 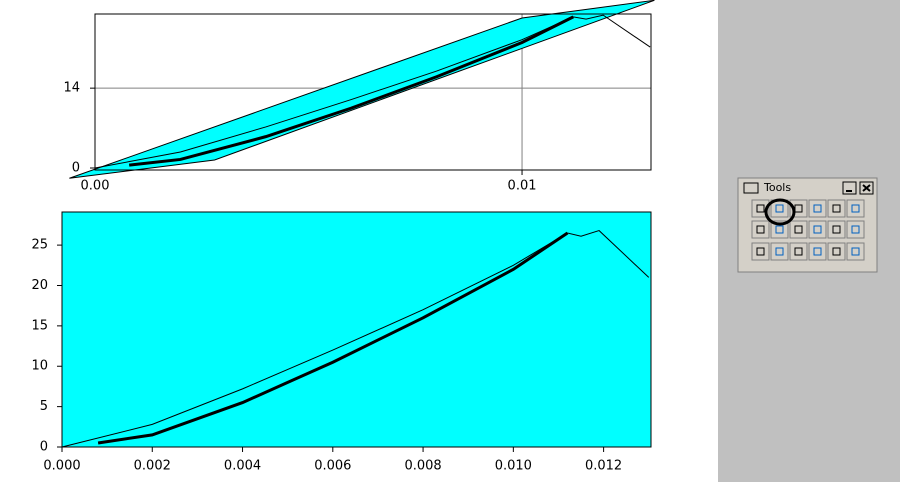 I want to click on x-tick-label: 0.002, so click(x=152, y=466).